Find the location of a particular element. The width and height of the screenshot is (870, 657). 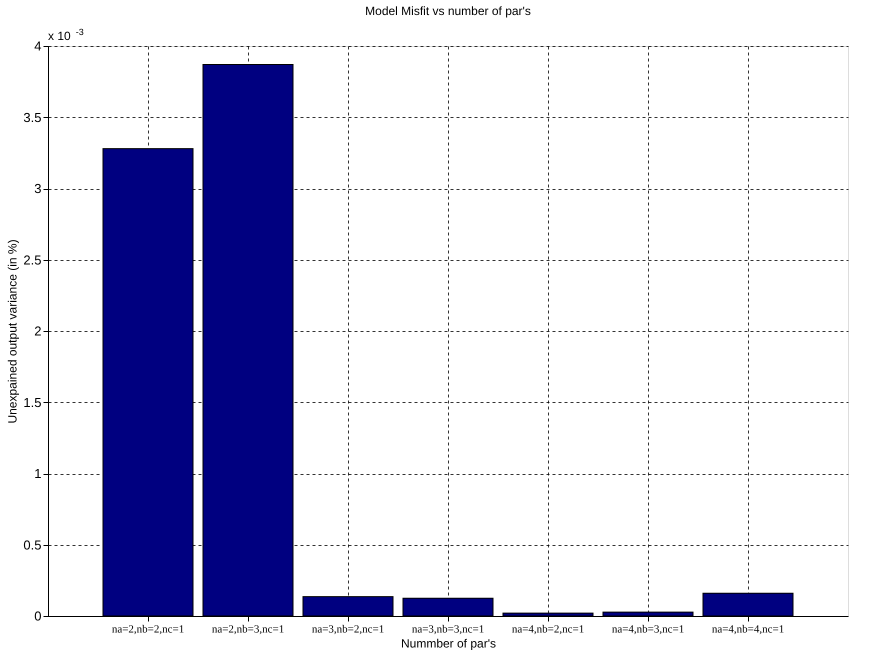

chart-title: Model Misfit vs number of par's is located at coordinates (448, 11).